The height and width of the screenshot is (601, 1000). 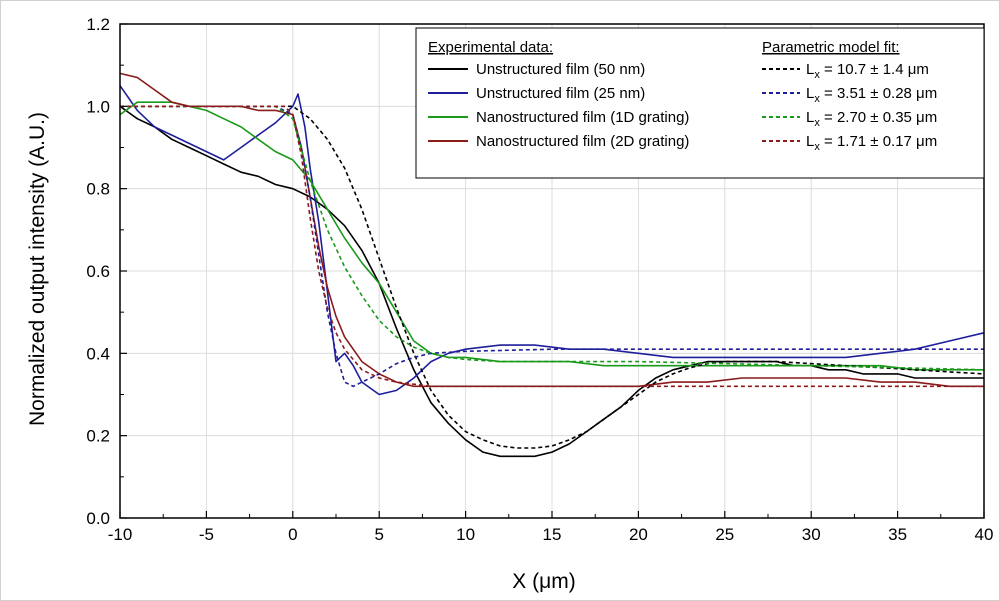 What do you see at coordinates (98, 189) in the screenshot?
I see `y-tick-label: 0.8` at bounding box center [98, 189].